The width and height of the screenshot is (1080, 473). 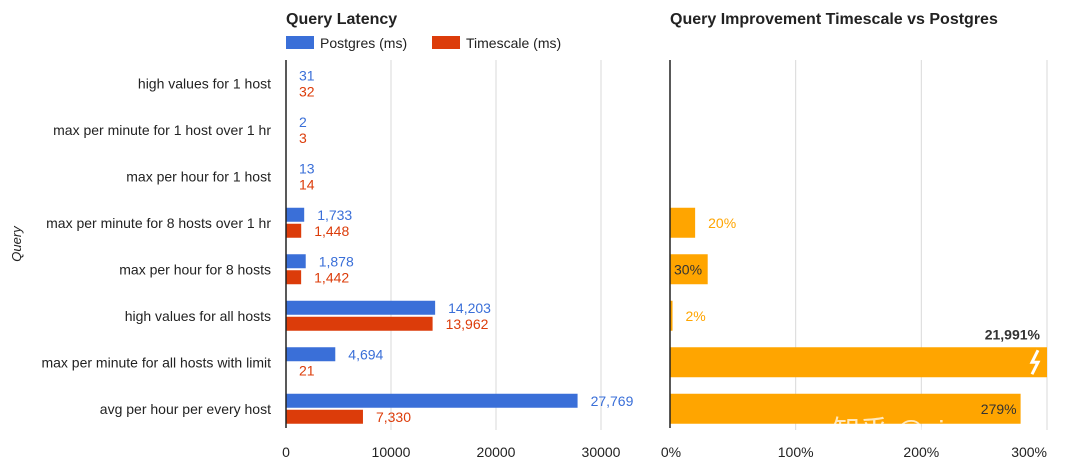 I want to click on x-tick-label: 100%, so click(x=796, y=452).